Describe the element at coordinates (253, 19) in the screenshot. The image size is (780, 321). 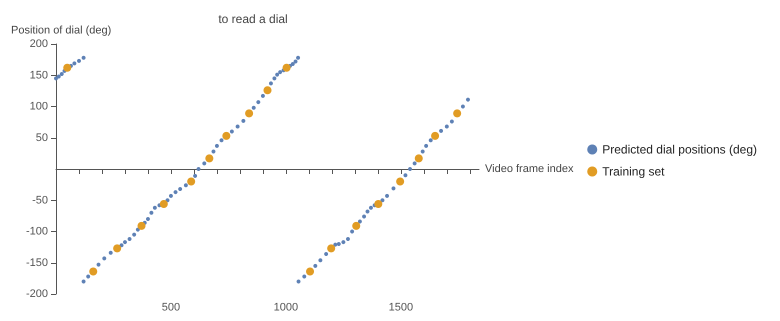
I see `chart-title: to read a dial` at that location.